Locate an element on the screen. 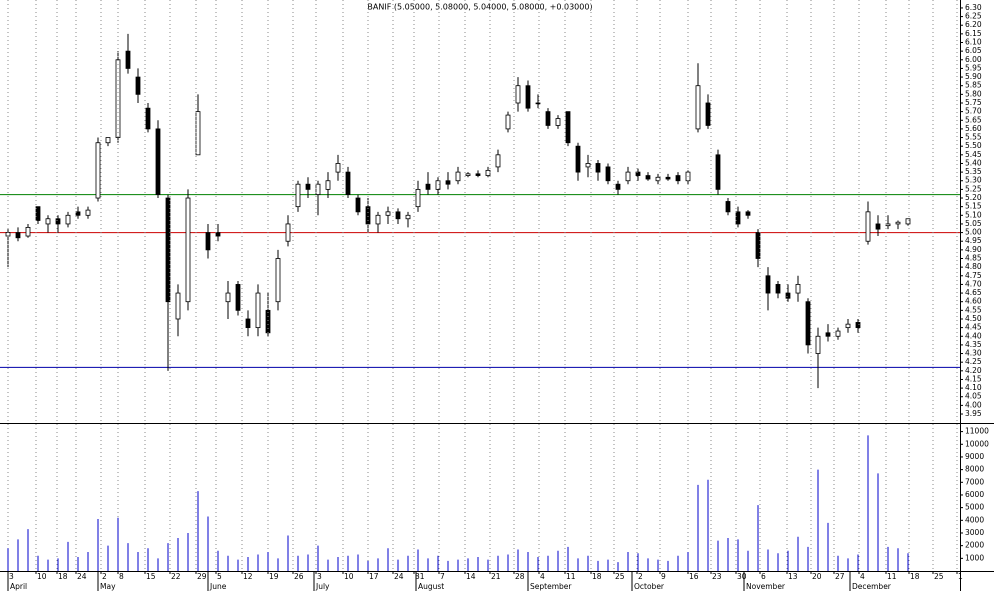 The image size is (994, 591). y-tick-label: 11000 is located at coordinates (977, 431).